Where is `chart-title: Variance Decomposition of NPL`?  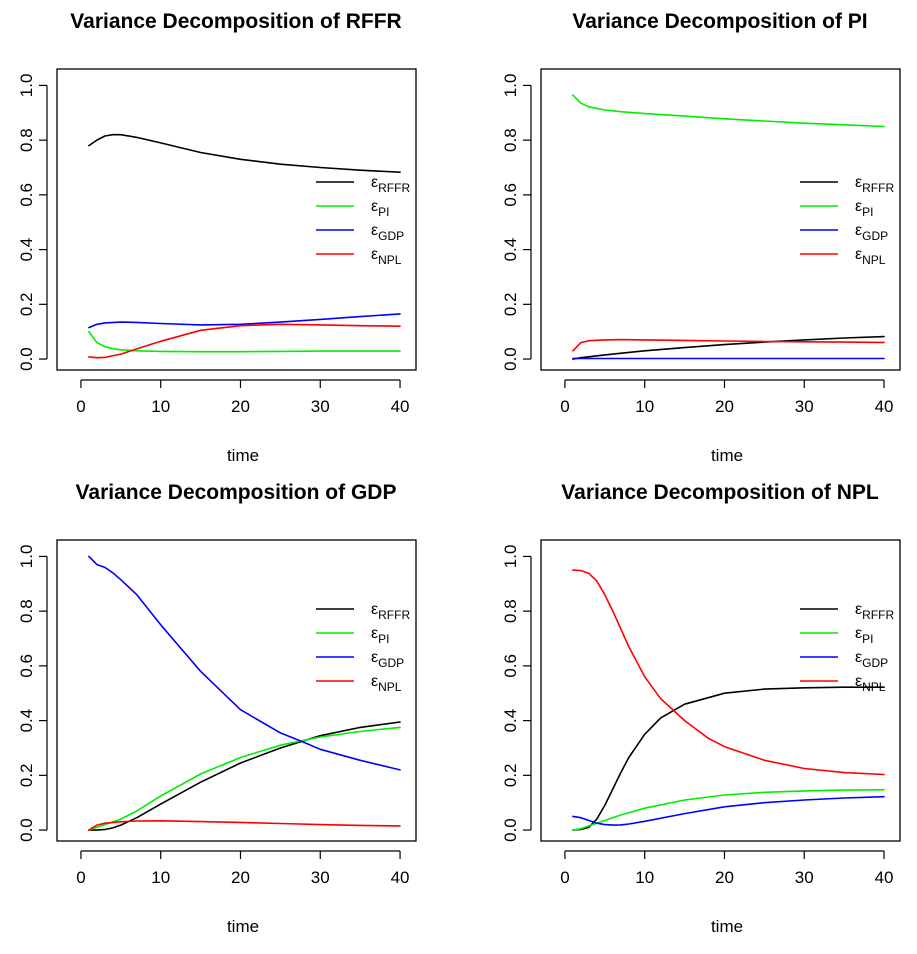
chart-title: Variance Decomposition of NPL is located at coordinates (720, 492).